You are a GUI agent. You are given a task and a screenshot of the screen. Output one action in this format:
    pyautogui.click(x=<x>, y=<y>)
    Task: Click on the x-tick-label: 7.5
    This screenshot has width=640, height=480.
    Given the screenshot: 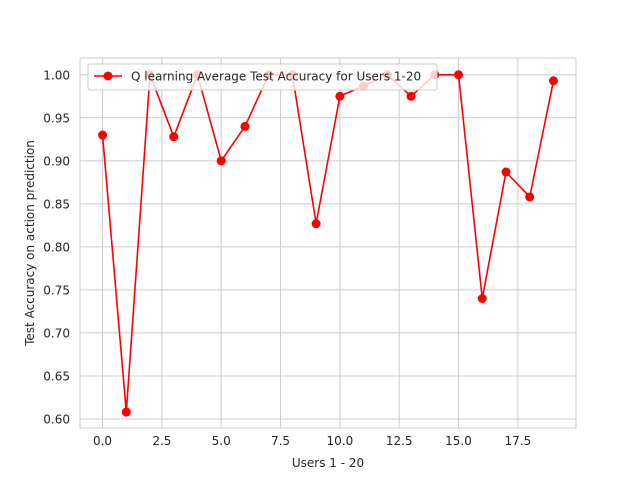 What is the action you would take?
    pyautogui.click(x=280, y=441)
    